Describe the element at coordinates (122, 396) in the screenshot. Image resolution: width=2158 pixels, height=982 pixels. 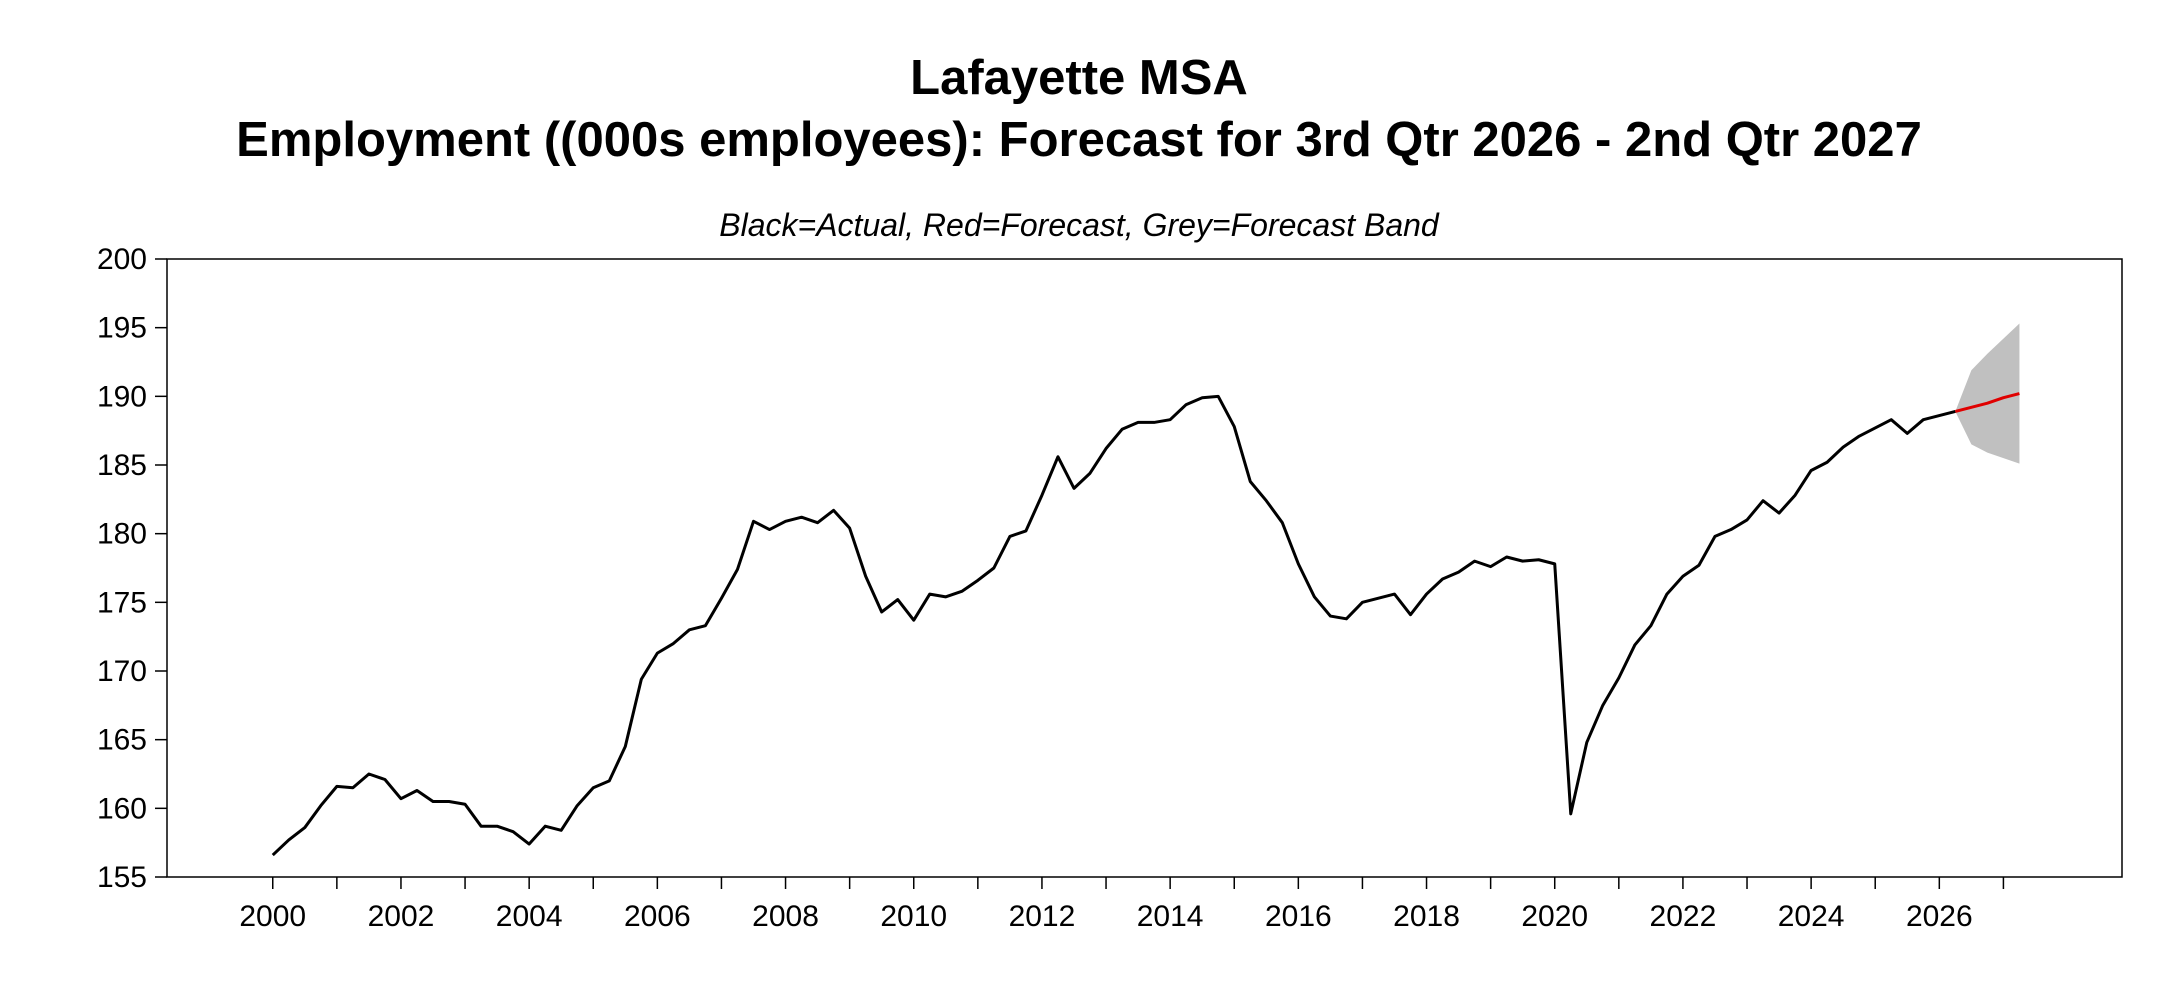
I see `y-tick-label: 190` at that location.